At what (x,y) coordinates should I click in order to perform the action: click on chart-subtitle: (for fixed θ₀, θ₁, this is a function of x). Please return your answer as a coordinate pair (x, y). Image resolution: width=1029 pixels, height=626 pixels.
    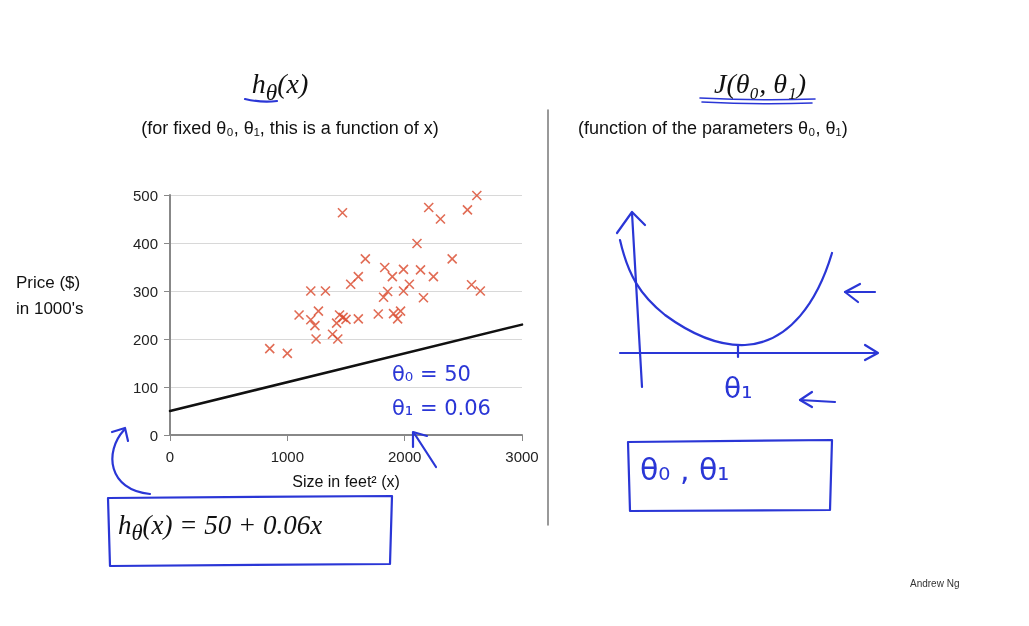
    Looking at the image, I should click on (290, 128).